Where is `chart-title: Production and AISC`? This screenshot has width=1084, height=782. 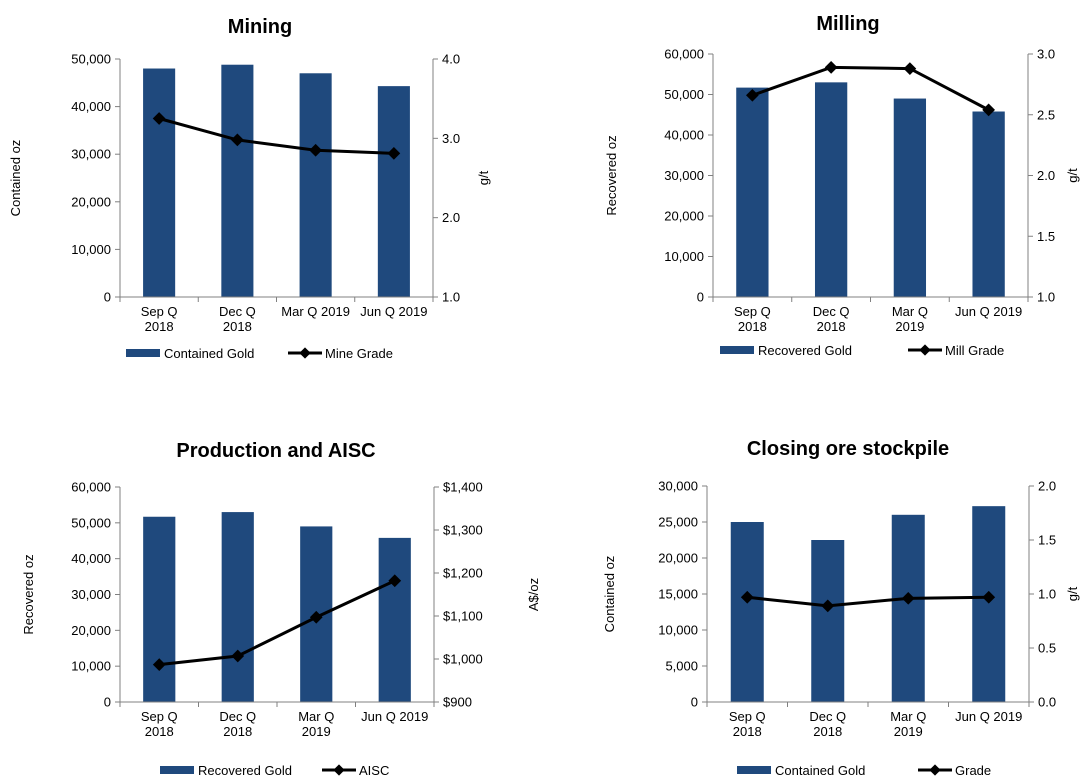 chart-title: Production and AISC is located at coordinates (275, 451).